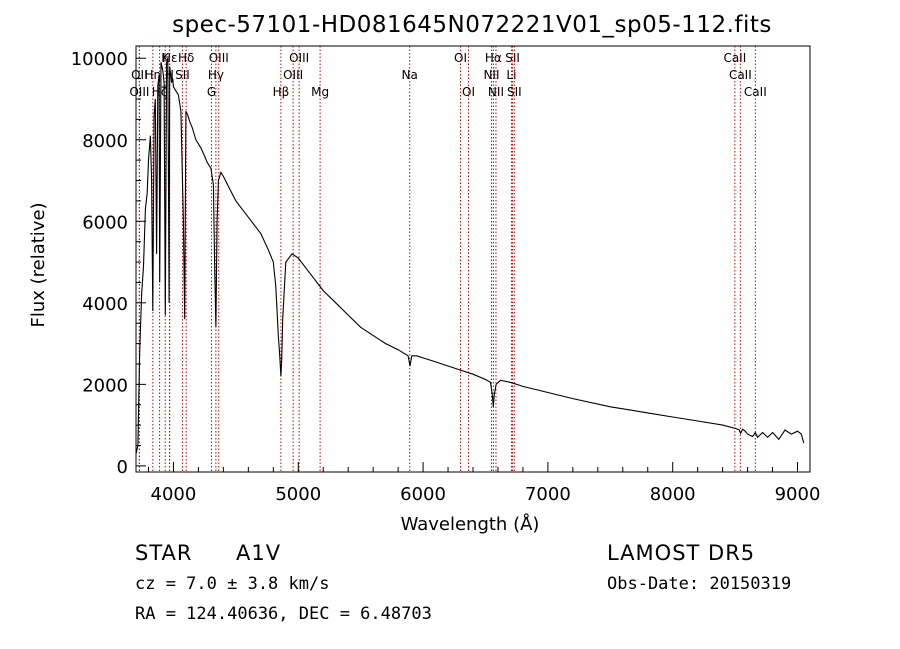 The height and width of the screenshot is (649, 900). I want to click on coordinates: RA = 124.40636, DEC = 6.48703, so click(283, 614).